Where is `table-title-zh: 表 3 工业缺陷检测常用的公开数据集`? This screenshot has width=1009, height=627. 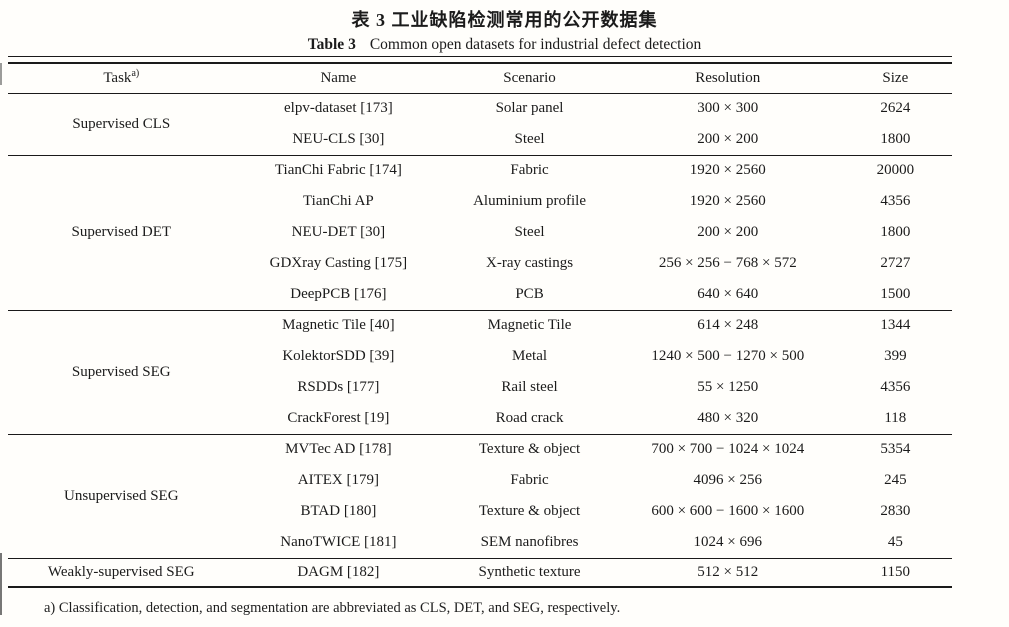 table-title-zh: 表 3 工业缺陷检测常用的公开数据集 is located at coordinates (504, 20).